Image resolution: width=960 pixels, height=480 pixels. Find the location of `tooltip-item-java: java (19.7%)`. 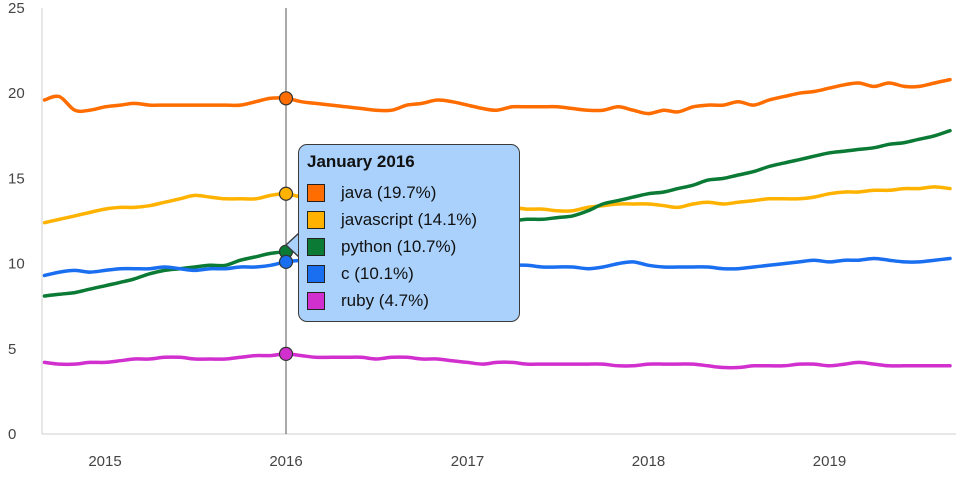

tooltip-item-java: java (19.7%) is located at coordinates (371, 193).